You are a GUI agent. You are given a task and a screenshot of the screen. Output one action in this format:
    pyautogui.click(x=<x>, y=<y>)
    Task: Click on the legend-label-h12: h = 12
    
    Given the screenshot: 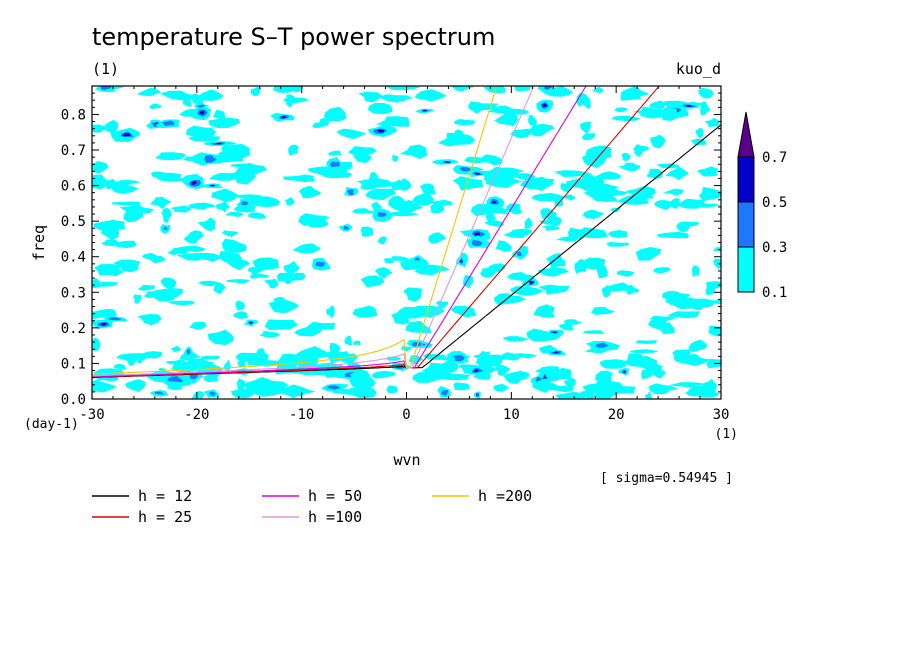 What is the action you would take?
    pyautogui.click(x=165, y=496)
    